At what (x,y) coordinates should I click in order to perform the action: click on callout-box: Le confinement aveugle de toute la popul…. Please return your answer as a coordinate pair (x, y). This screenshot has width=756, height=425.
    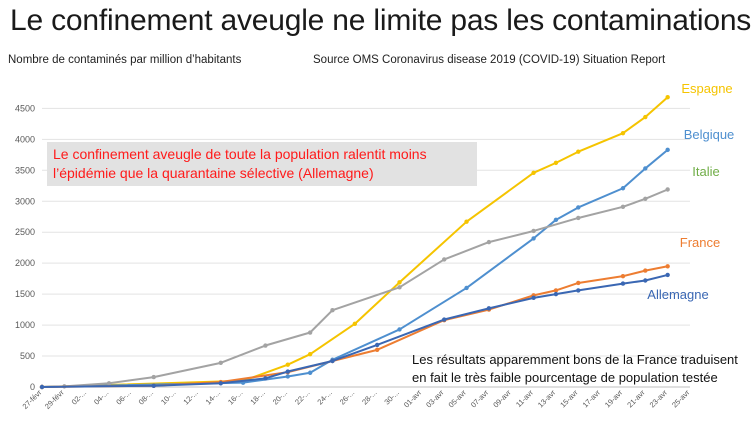
    Looking at the image, I should click on (262, 164).